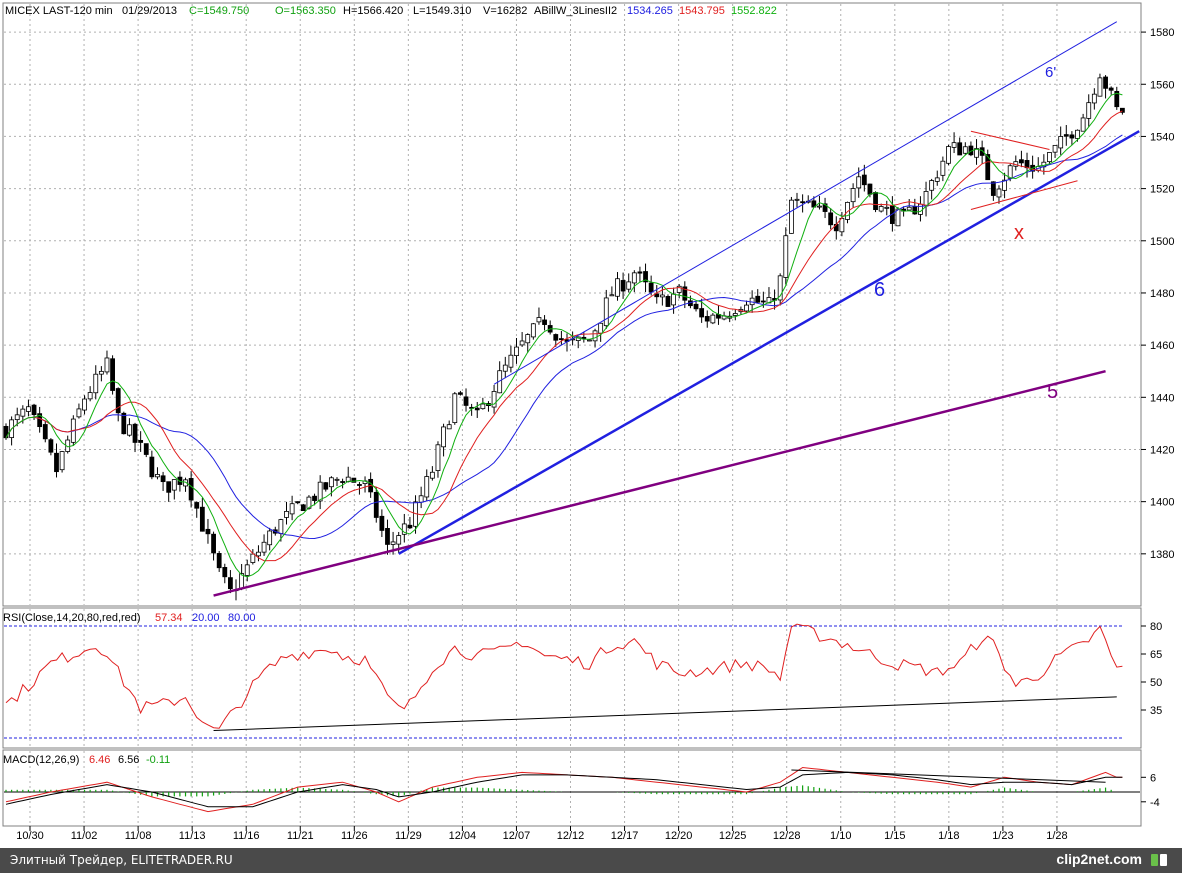 This screenshot has width=1182, height=873. What do you see at coordinates (169, 618) in the screenshot?
I see `rsi-value: 57.34` at bounding box center [169, 618].